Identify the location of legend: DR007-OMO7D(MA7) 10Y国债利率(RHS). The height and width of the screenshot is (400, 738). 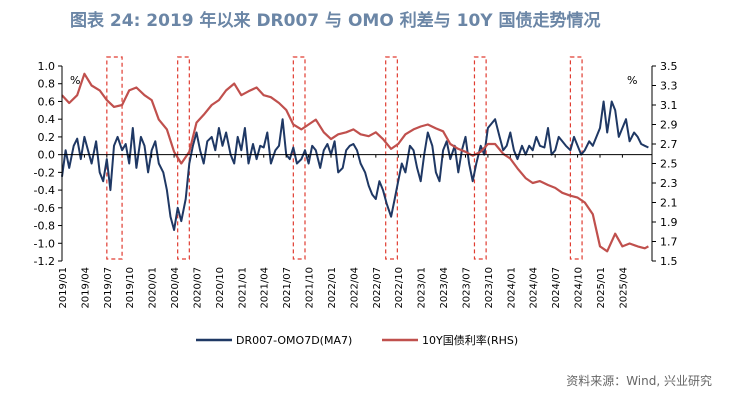
(357, 340).